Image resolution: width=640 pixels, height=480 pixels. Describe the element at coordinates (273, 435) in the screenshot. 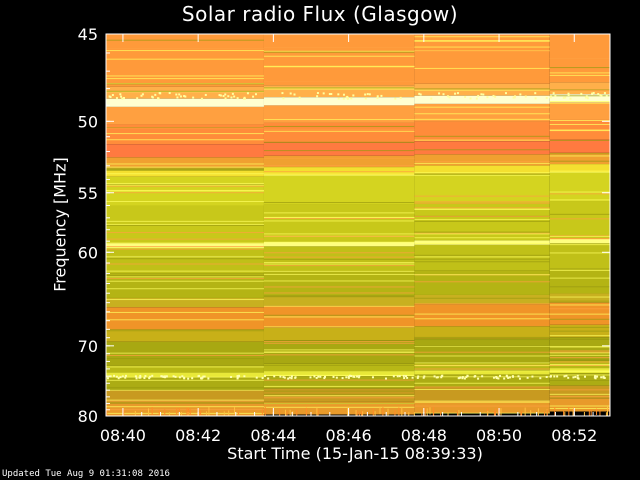

I see `x-tick-label: 08:44` at that location.